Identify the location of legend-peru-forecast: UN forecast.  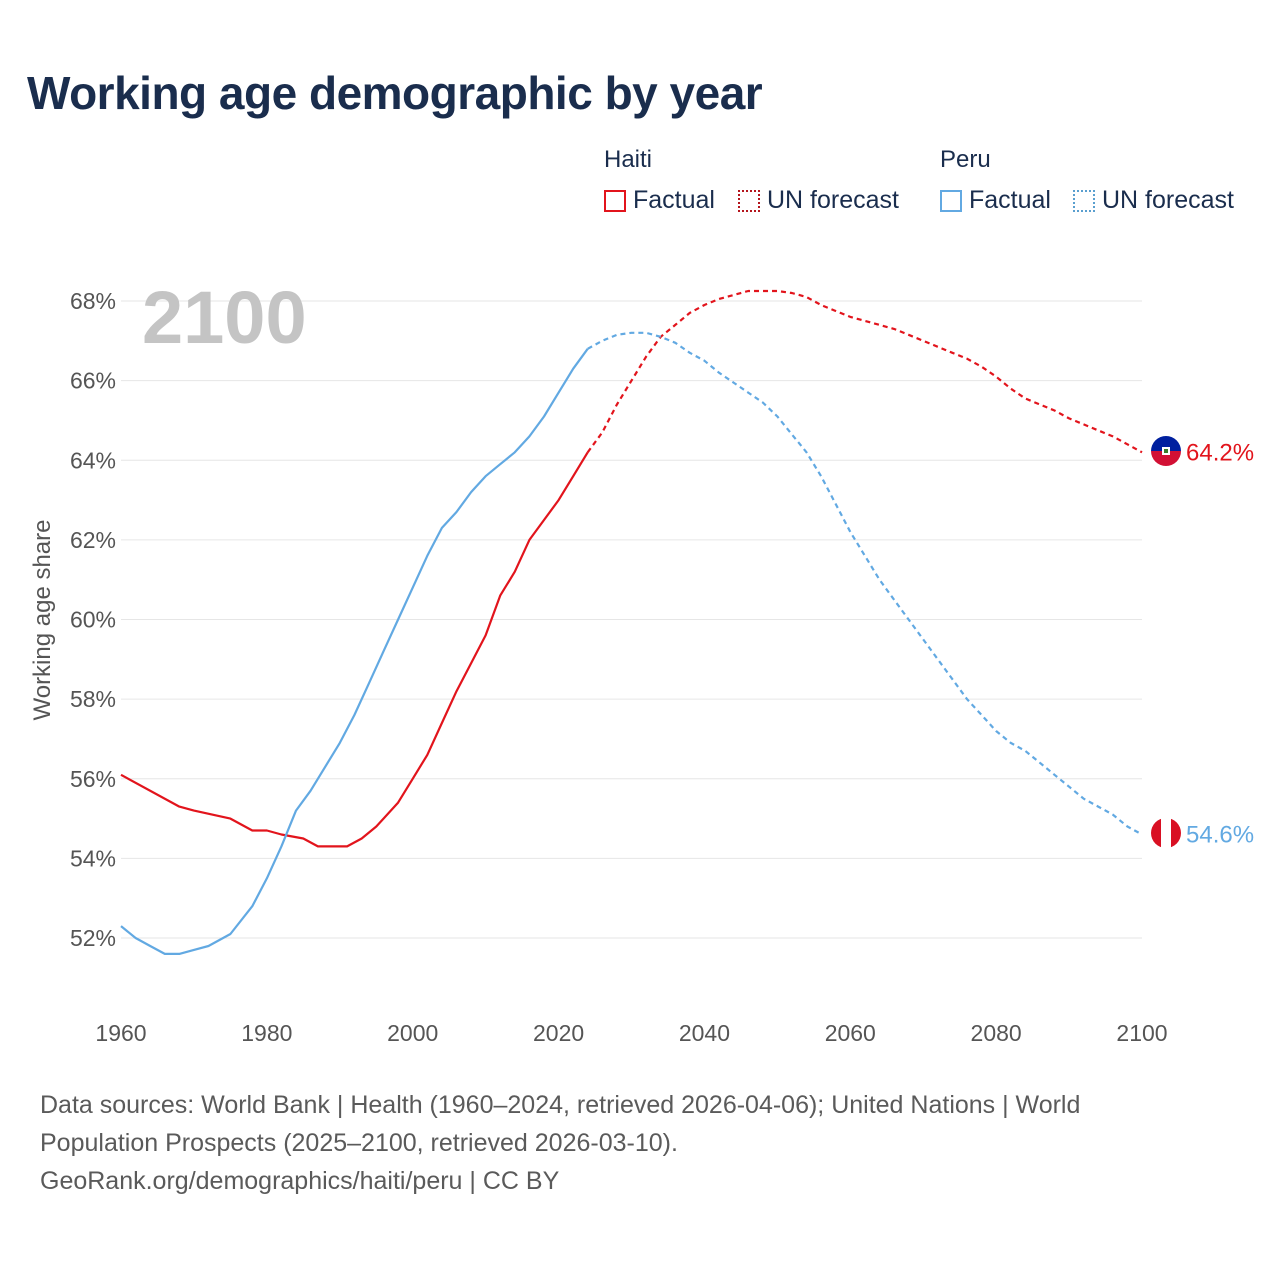
(1153, 200).